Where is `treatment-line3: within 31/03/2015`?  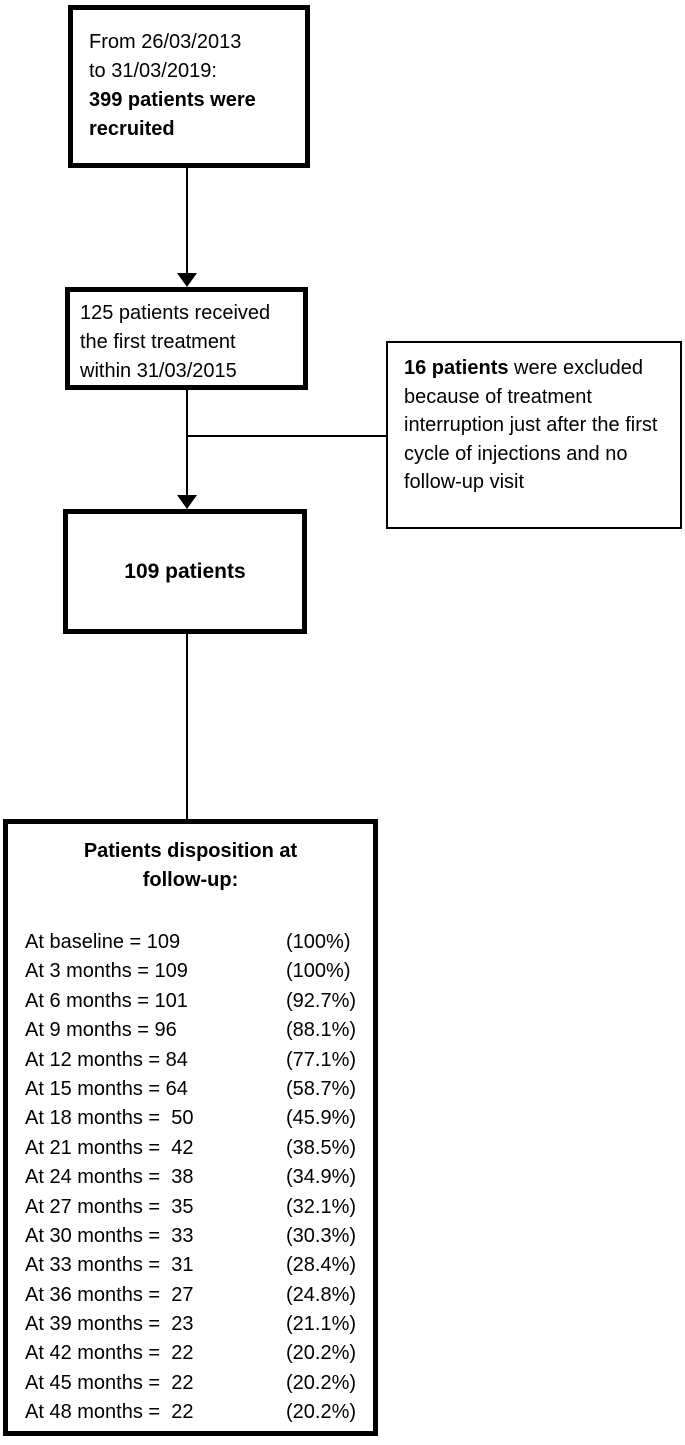
treatment-line3: within 31/03/2015 is located at coordinates (158, 371).